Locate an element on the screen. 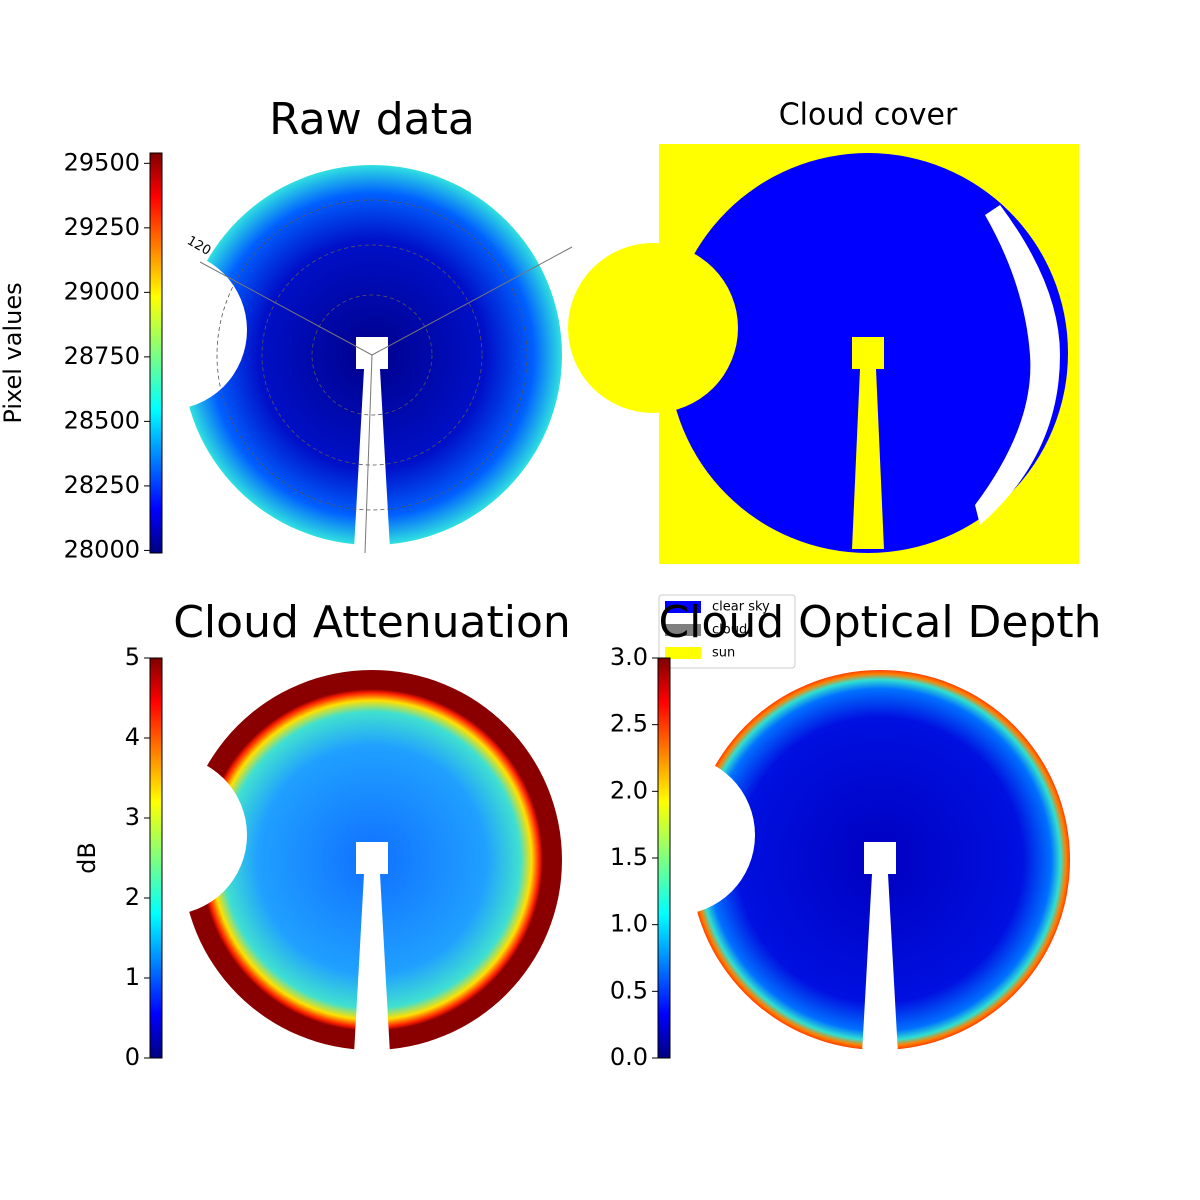 The height and width of the screenshot is (1200, 1200). colorbar-label: dB is located at coordinates (87, 858).